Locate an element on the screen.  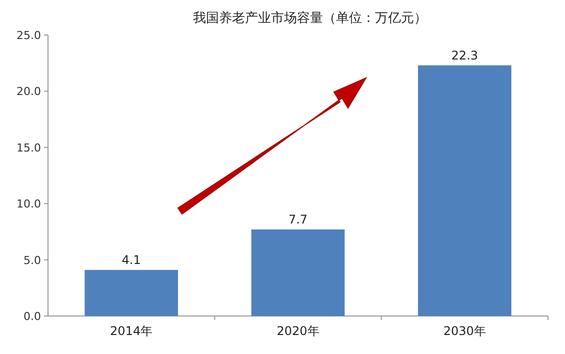
y-tick-label: 15.0 is located at coordinates (28, 147).